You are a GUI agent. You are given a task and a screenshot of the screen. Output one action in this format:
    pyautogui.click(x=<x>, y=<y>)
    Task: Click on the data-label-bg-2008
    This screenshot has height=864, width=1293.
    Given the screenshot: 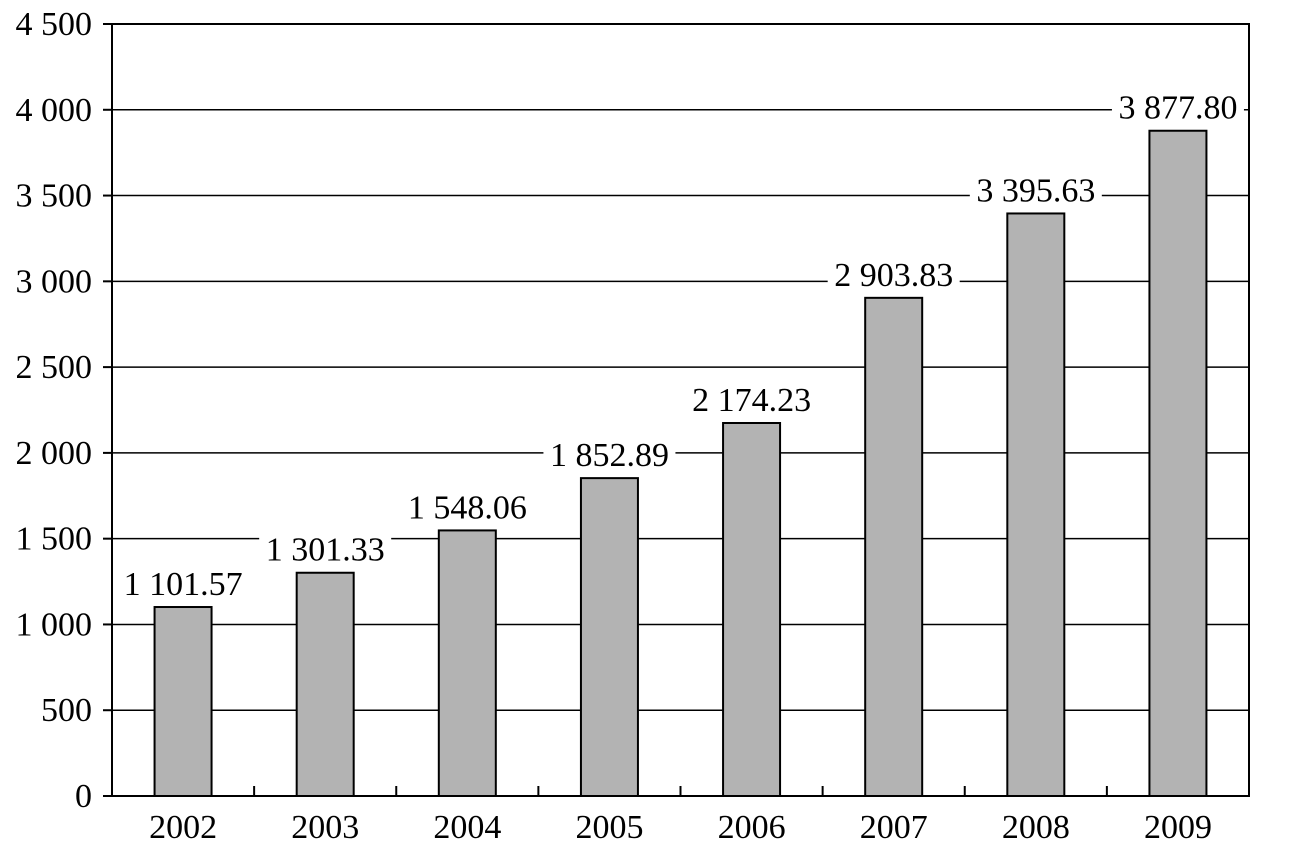 What is the action you would take?
    pyautogui.click(x=1035, y=191)
    